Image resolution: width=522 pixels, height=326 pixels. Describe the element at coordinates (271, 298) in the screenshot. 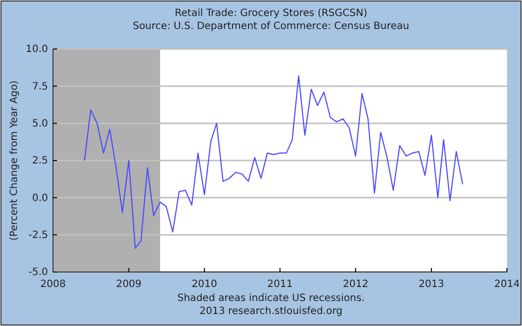

I see `text: Shaded areas indicate US recessions.` at that location.